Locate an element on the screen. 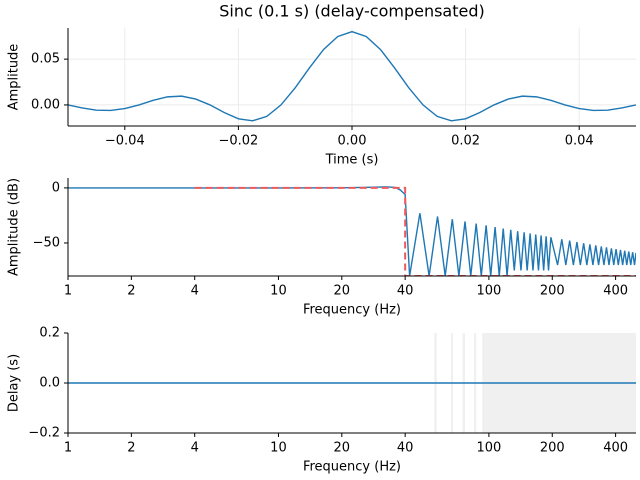  y-tick-label: 0.05 is located at coordinates (45, 59).